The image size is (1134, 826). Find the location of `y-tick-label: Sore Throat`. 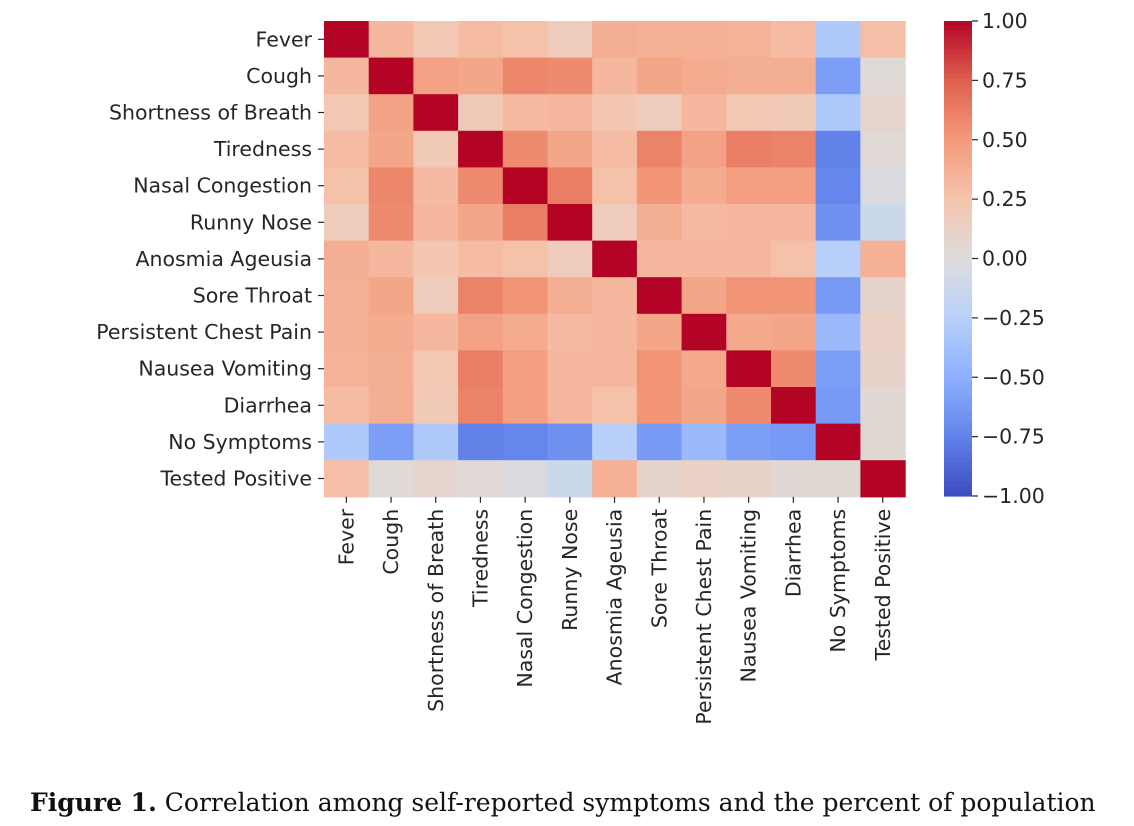

y-tick-label: Sore Throat is located at coordinates (252, 296).